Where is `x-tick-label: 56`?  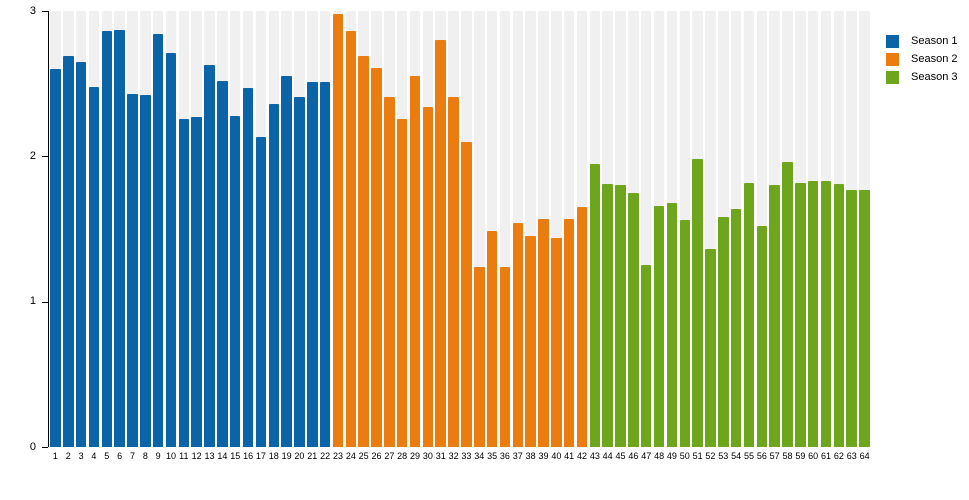 x-tick-label: 56 is located at coordinates (761, 456).